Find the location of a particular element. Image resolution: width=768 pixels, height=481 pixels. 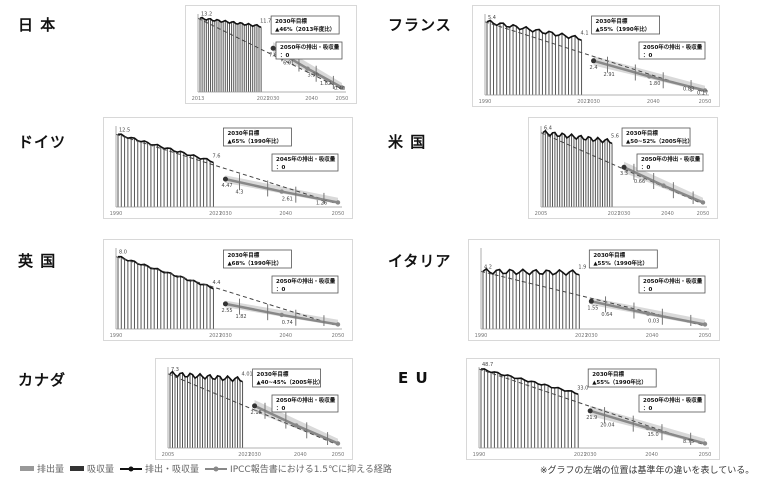

legend-removal-swatch is located at coordinates (77, 468).